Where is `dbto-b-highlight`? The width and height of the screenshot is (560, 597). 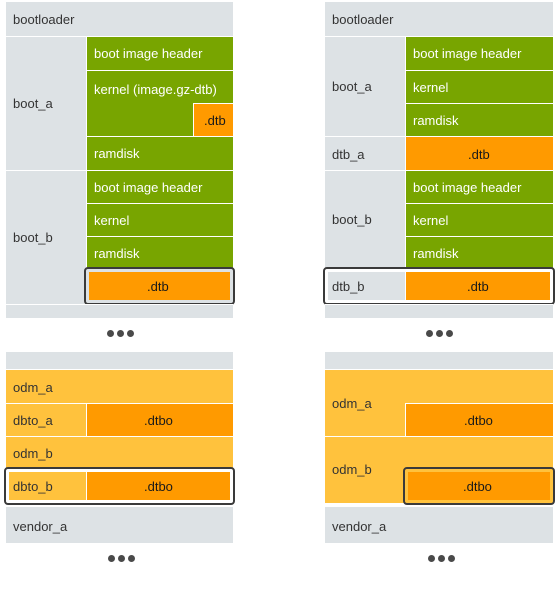
dbto-b-highlight is located at coordinates (119, 486).